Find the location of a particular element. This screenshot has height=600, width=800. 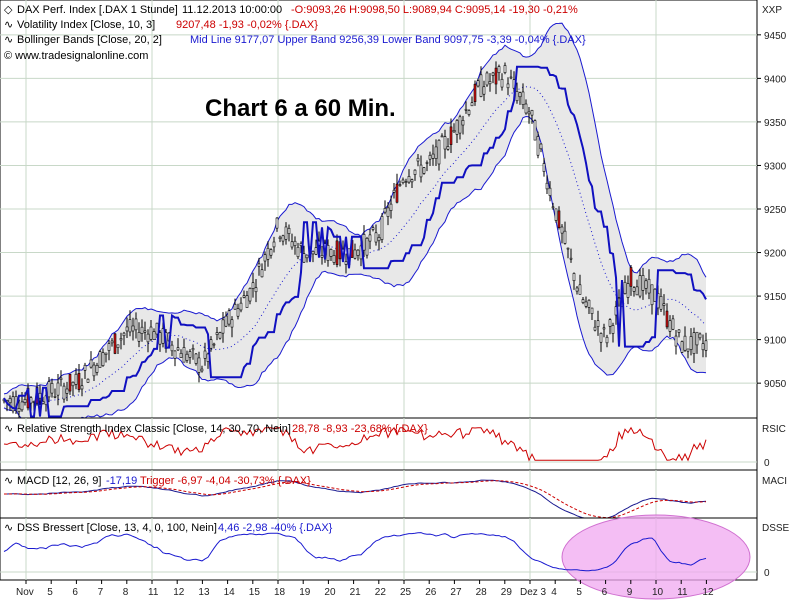

dss-highlight-ellipse is located at coordinates (656, 557).